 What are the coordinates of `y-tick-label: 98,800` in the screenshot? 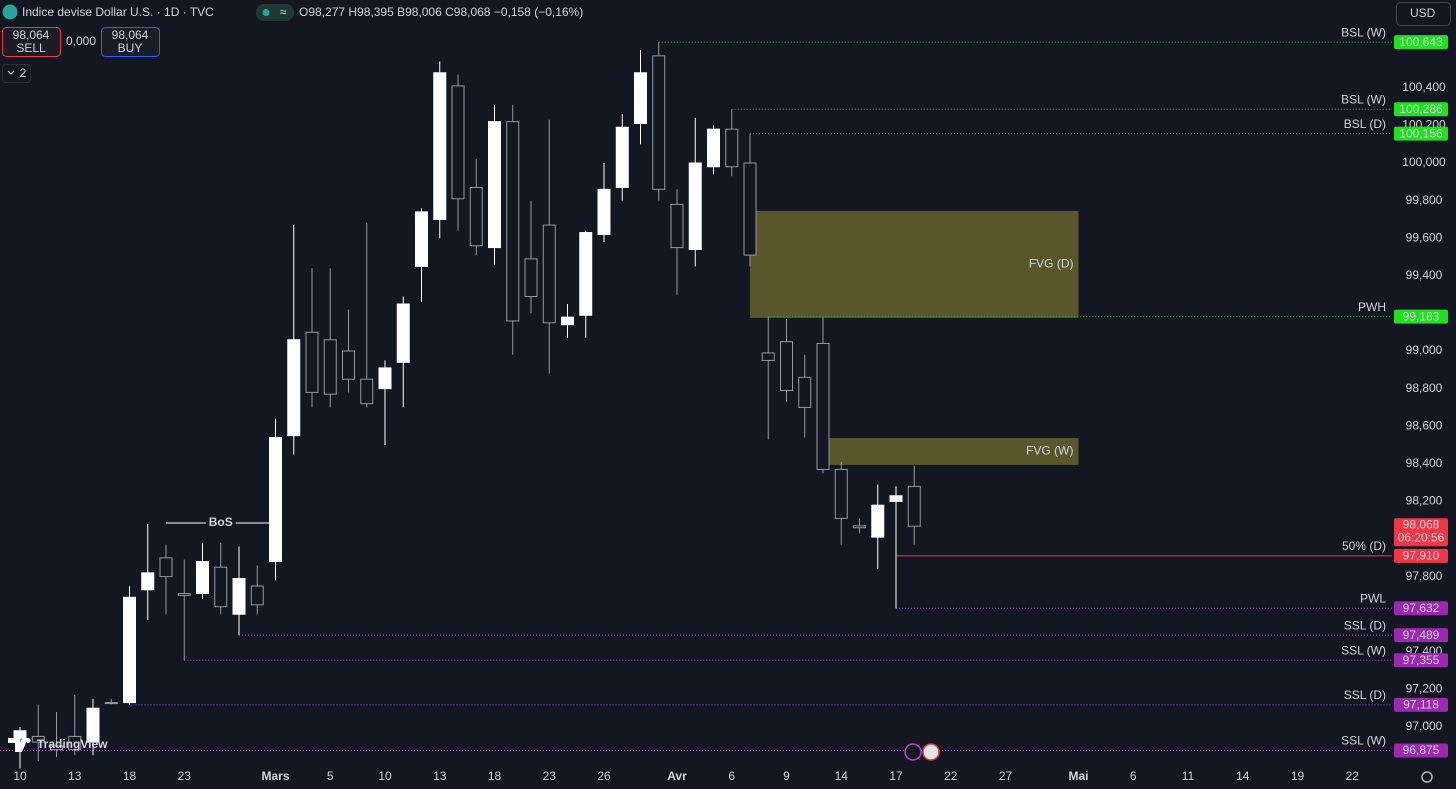 It's located at (1424, 388).